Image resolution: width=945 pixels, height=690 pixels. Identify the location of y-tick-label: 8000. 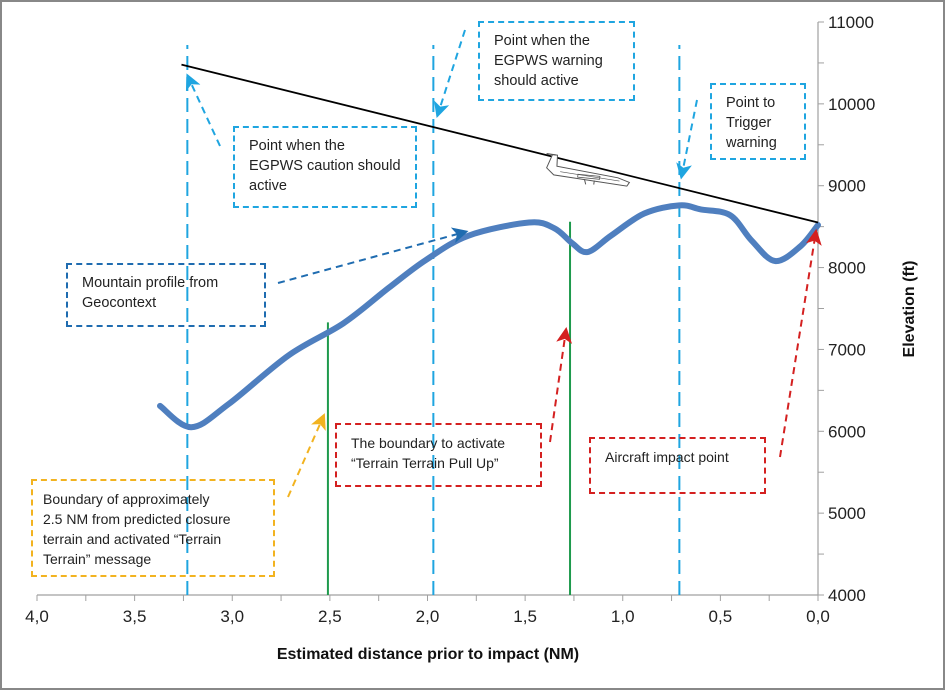
(847, 268).